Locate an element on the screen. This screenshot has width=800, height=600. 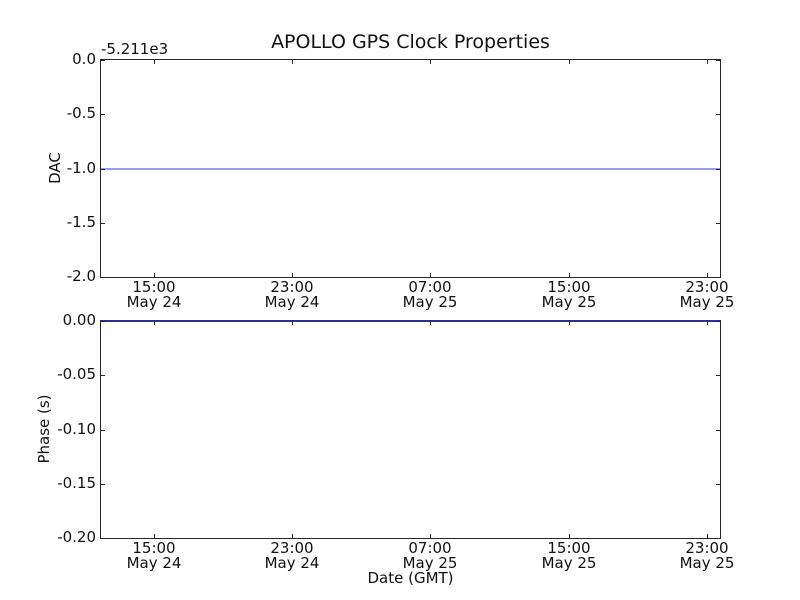
chart-title: APOLLO GPS Clock Properties is located at coordinates (410, 42).